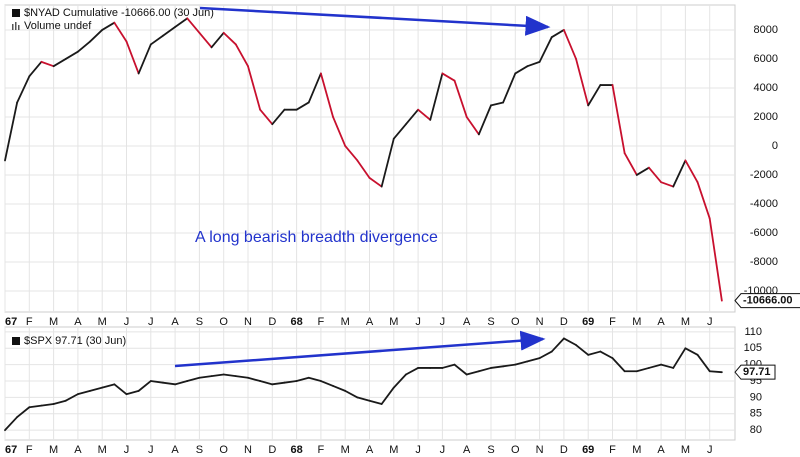 The image size is (800, 457). Describe the element at coordinates (753, 332) in the screenshot. I see `y-tick-label: 110` at that location.